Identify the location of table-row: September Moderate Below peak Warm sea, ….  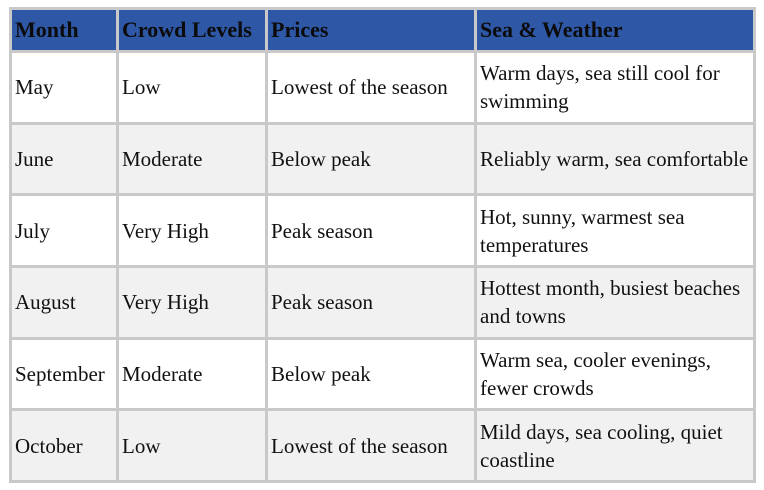
(382, 374).